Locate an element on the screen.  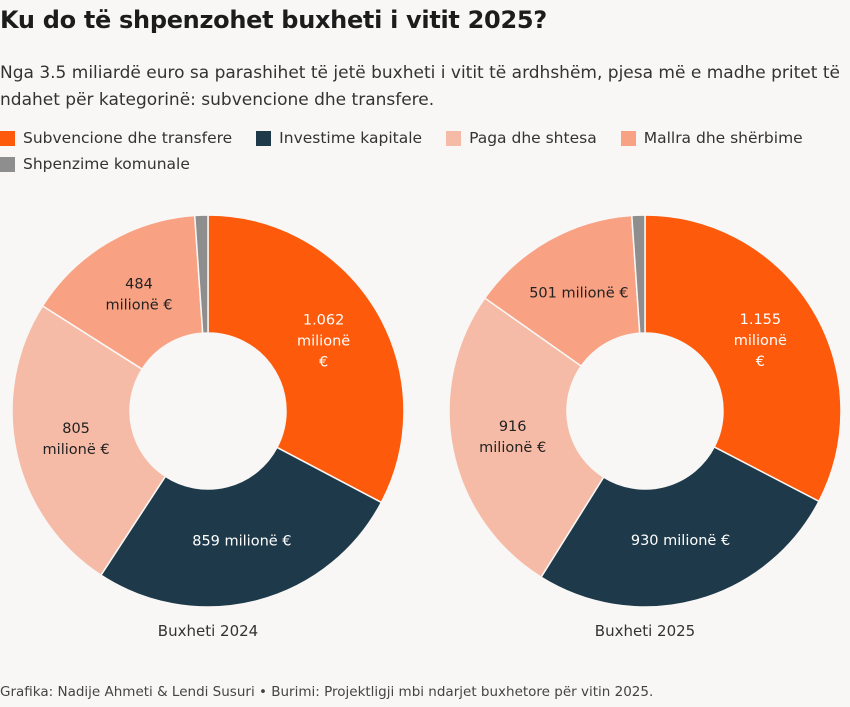
slice-label-paga-2: 916 milionë € is located at coordinates (512, 437).